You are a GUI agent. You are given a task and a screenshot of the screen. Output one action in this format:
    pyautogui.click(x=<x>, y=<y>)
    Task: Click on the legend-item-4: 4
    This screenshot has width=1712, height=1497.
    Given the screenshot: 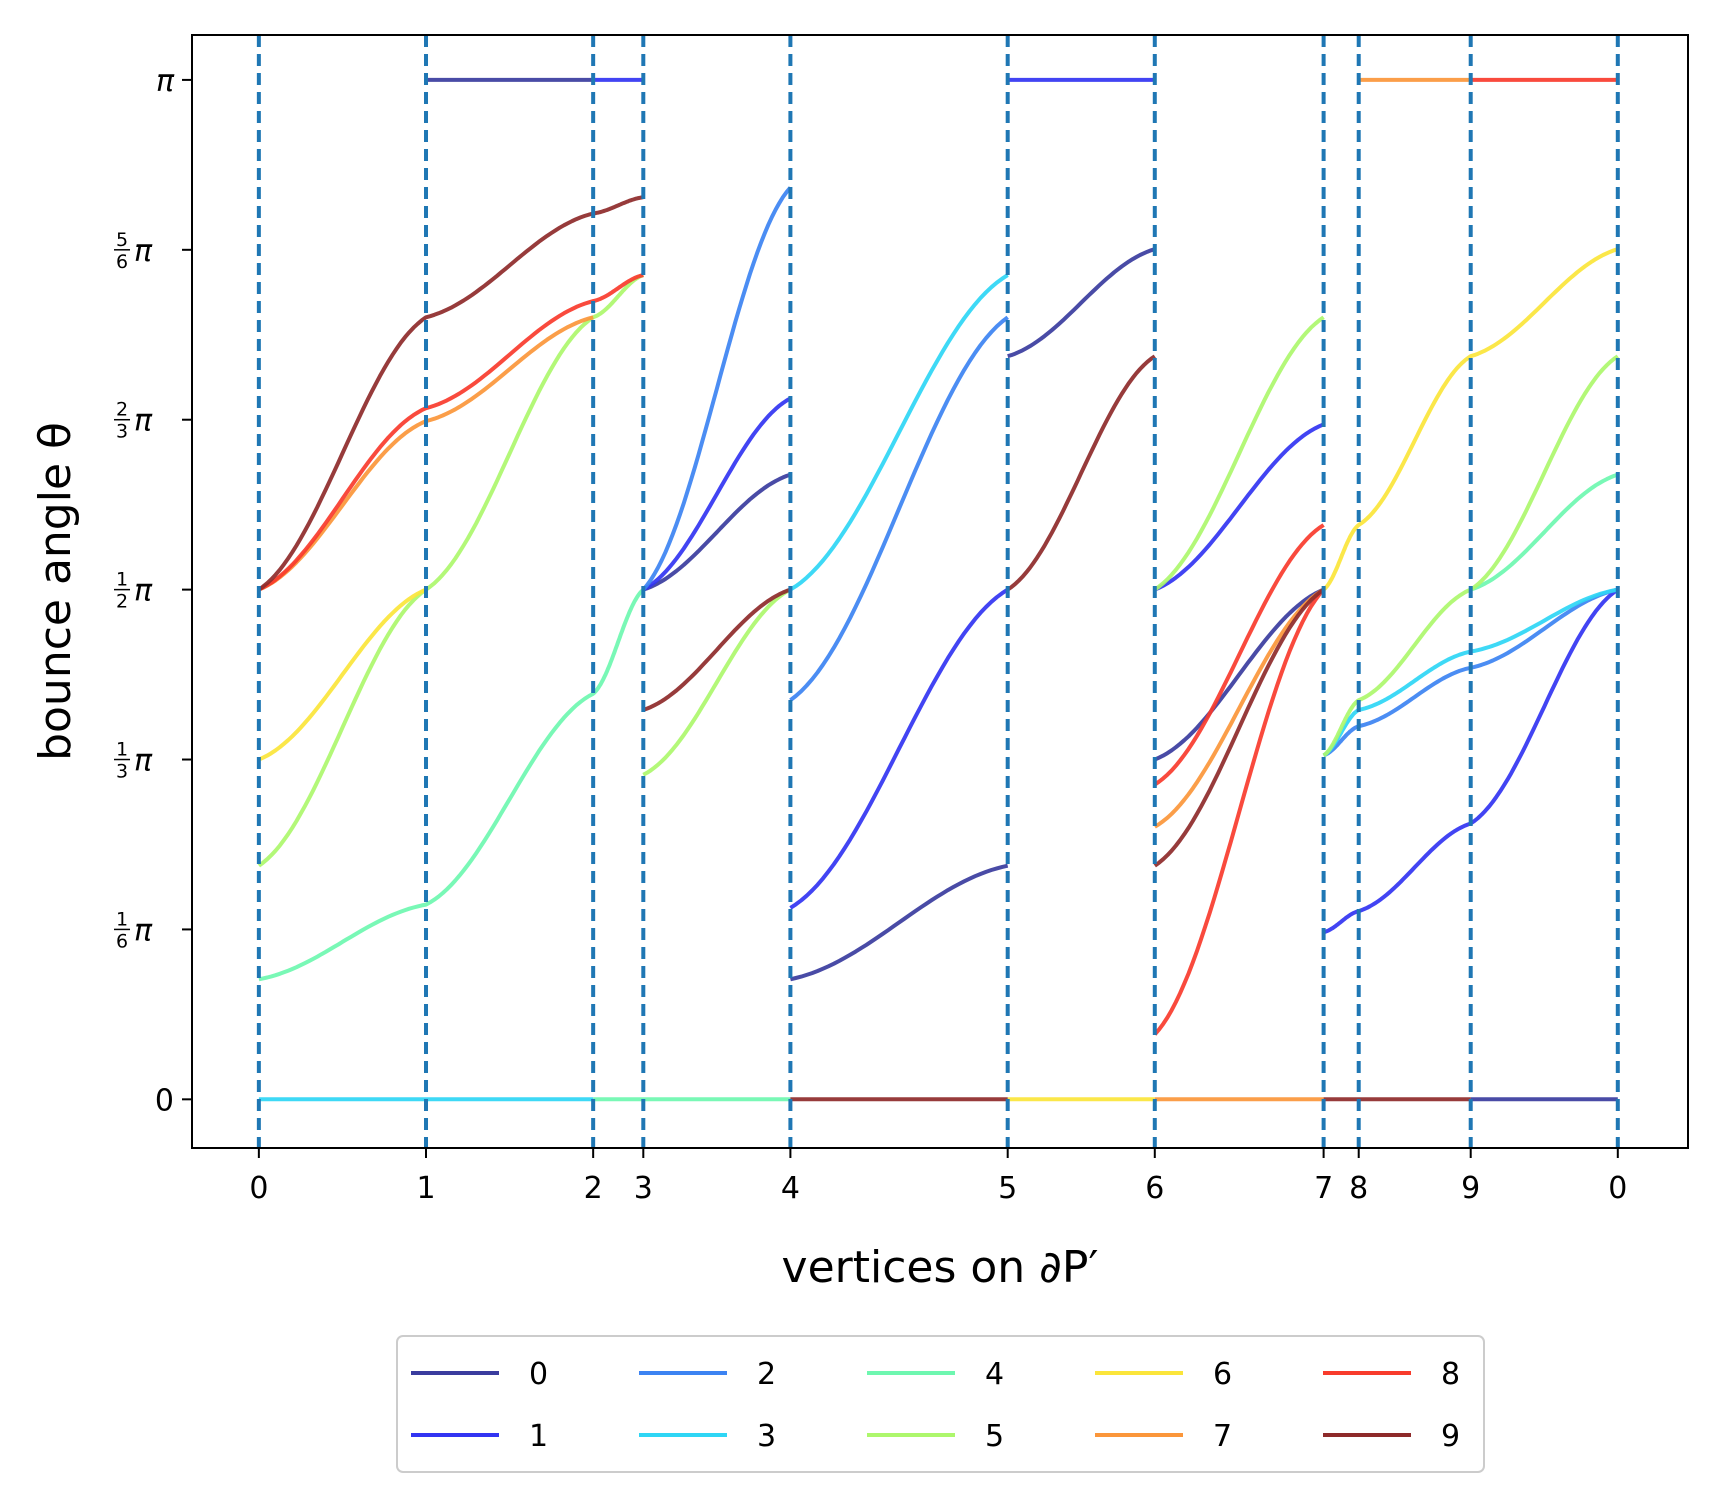 What is the action you would take?
    pyautogui.click(x=935, y=1374)
    